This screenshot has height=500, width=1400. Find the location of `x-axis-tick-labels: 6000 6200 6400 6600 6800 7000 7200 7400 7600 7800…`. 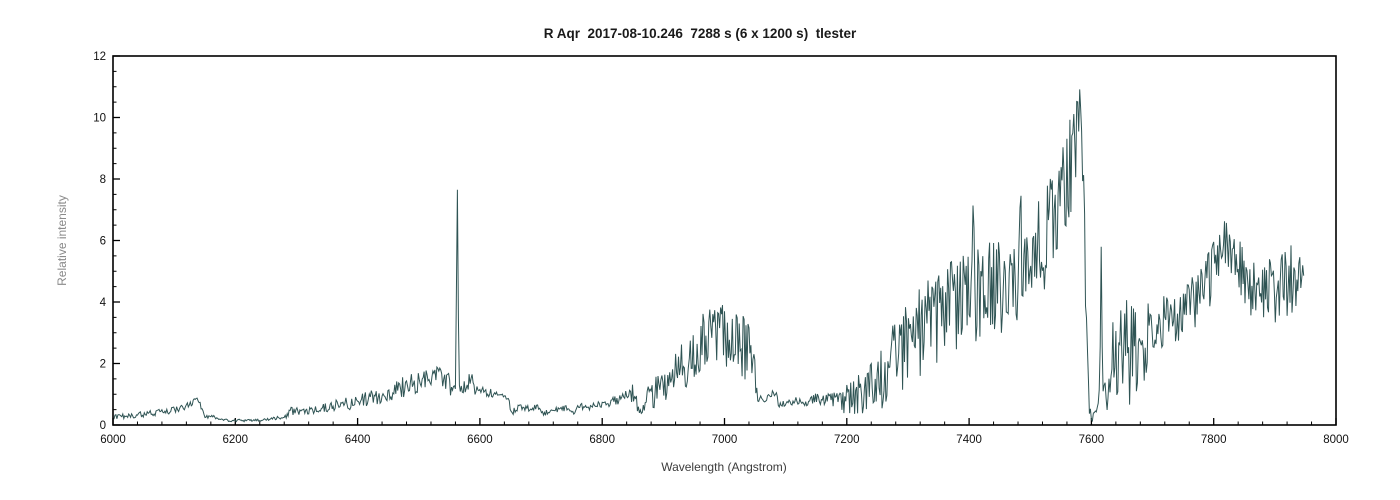

x-axis-tick-labels: 6000 6200 6400 6600 6800 7000 7200 7400 7600 7800… is located at coordinates (724, 440).